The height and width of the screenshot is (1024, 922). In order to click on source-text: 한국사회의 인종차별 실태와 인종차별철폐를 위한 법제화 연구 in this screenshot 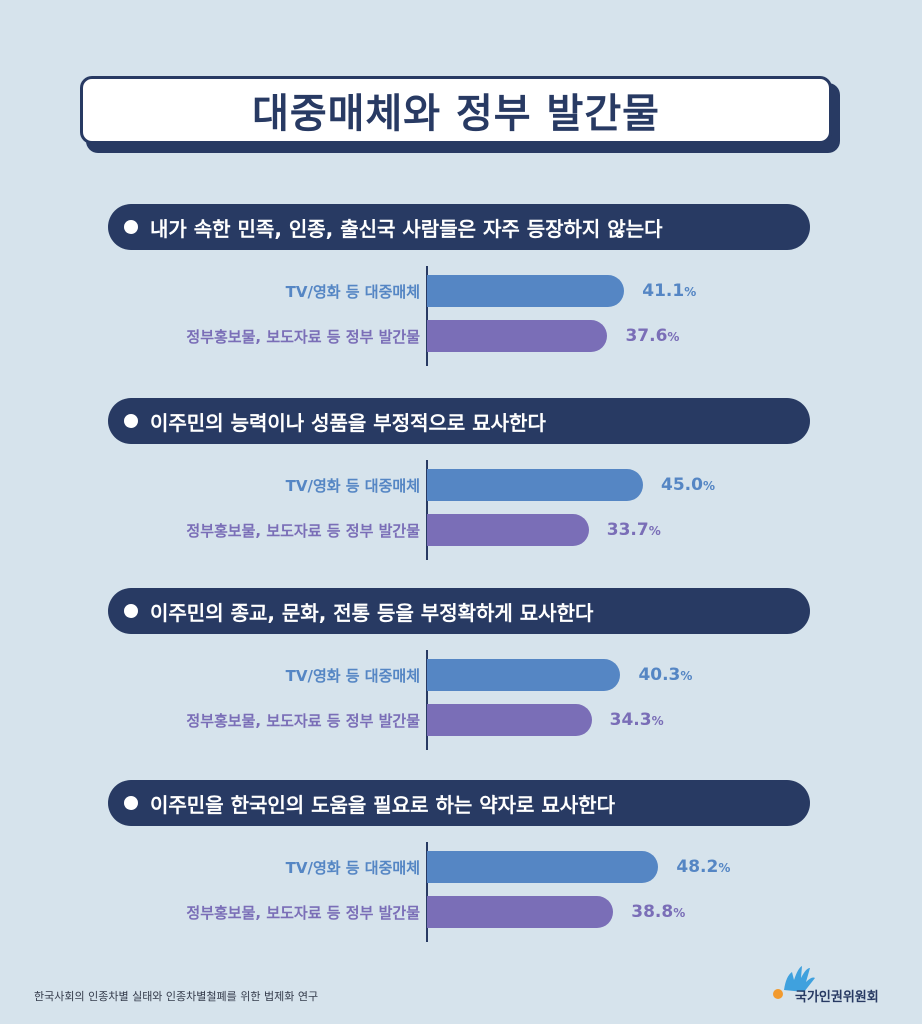, I will do `click(176, 996)`.